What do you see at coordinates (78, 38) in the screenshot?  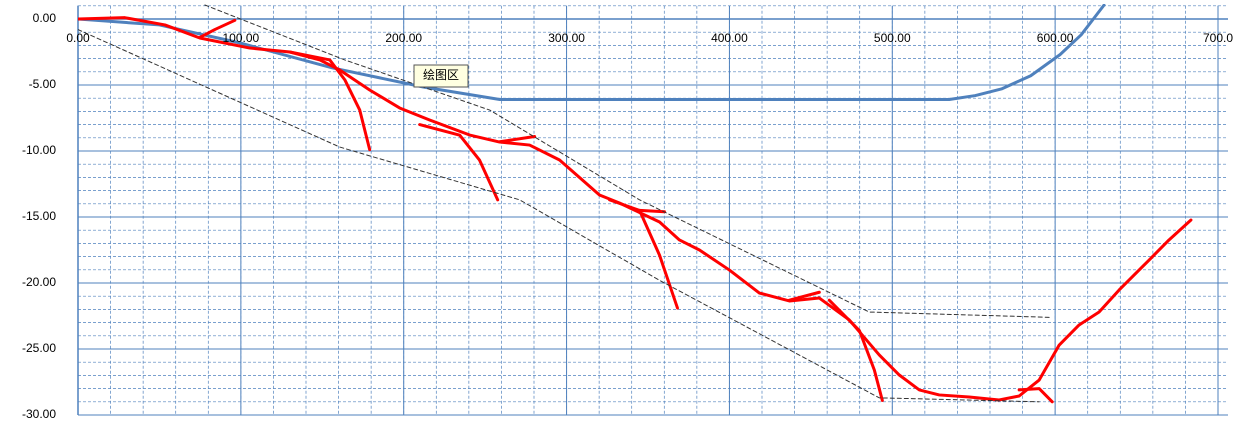 I see `x-tick-label: 0.00` at bounding box center [78, 38].